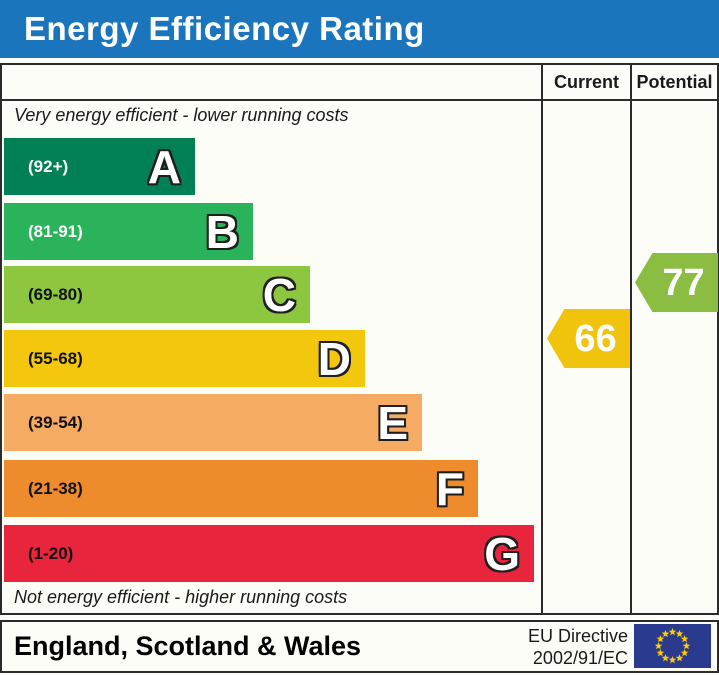 This screenshot has width=719, height=675. What do you see at coordinates (48, 166) in the screenshot?
I see `band-range-label: (92+)` at bounding box center [48, 166].